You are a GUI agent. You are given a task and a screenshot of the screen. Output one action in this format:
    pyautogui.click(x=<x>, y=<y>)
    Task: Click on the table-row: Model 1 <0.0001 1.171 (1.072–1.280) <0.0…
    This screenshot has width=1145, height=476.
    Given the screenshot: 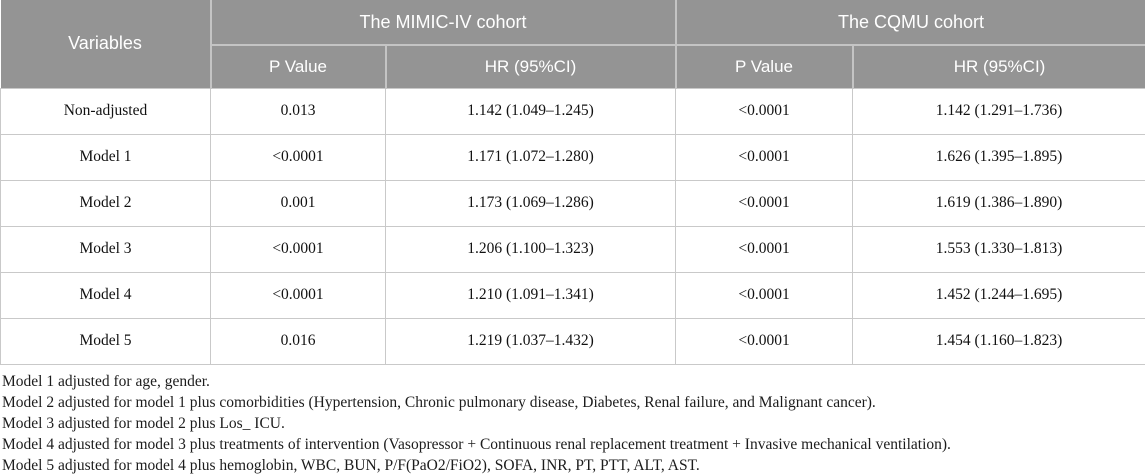 What is the action you would take?
    pyautogui.click(x=572, y=157)
    